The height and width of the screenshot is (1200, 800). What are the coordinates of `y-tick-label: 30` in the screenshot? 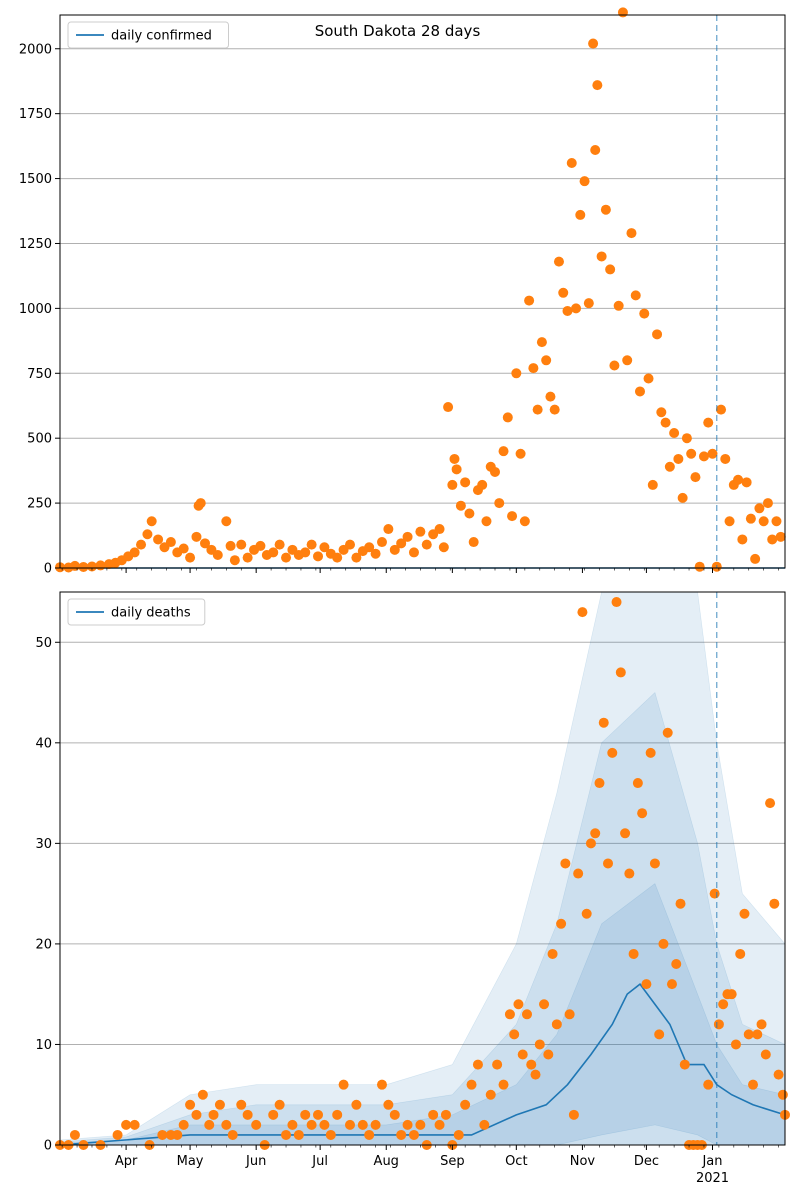 It's located at (43, 844).